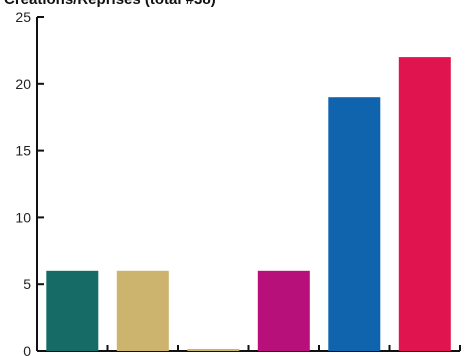 This screenshot has height=356, width=467. I want to click on y-tick-label: 10, so click(23, 217).